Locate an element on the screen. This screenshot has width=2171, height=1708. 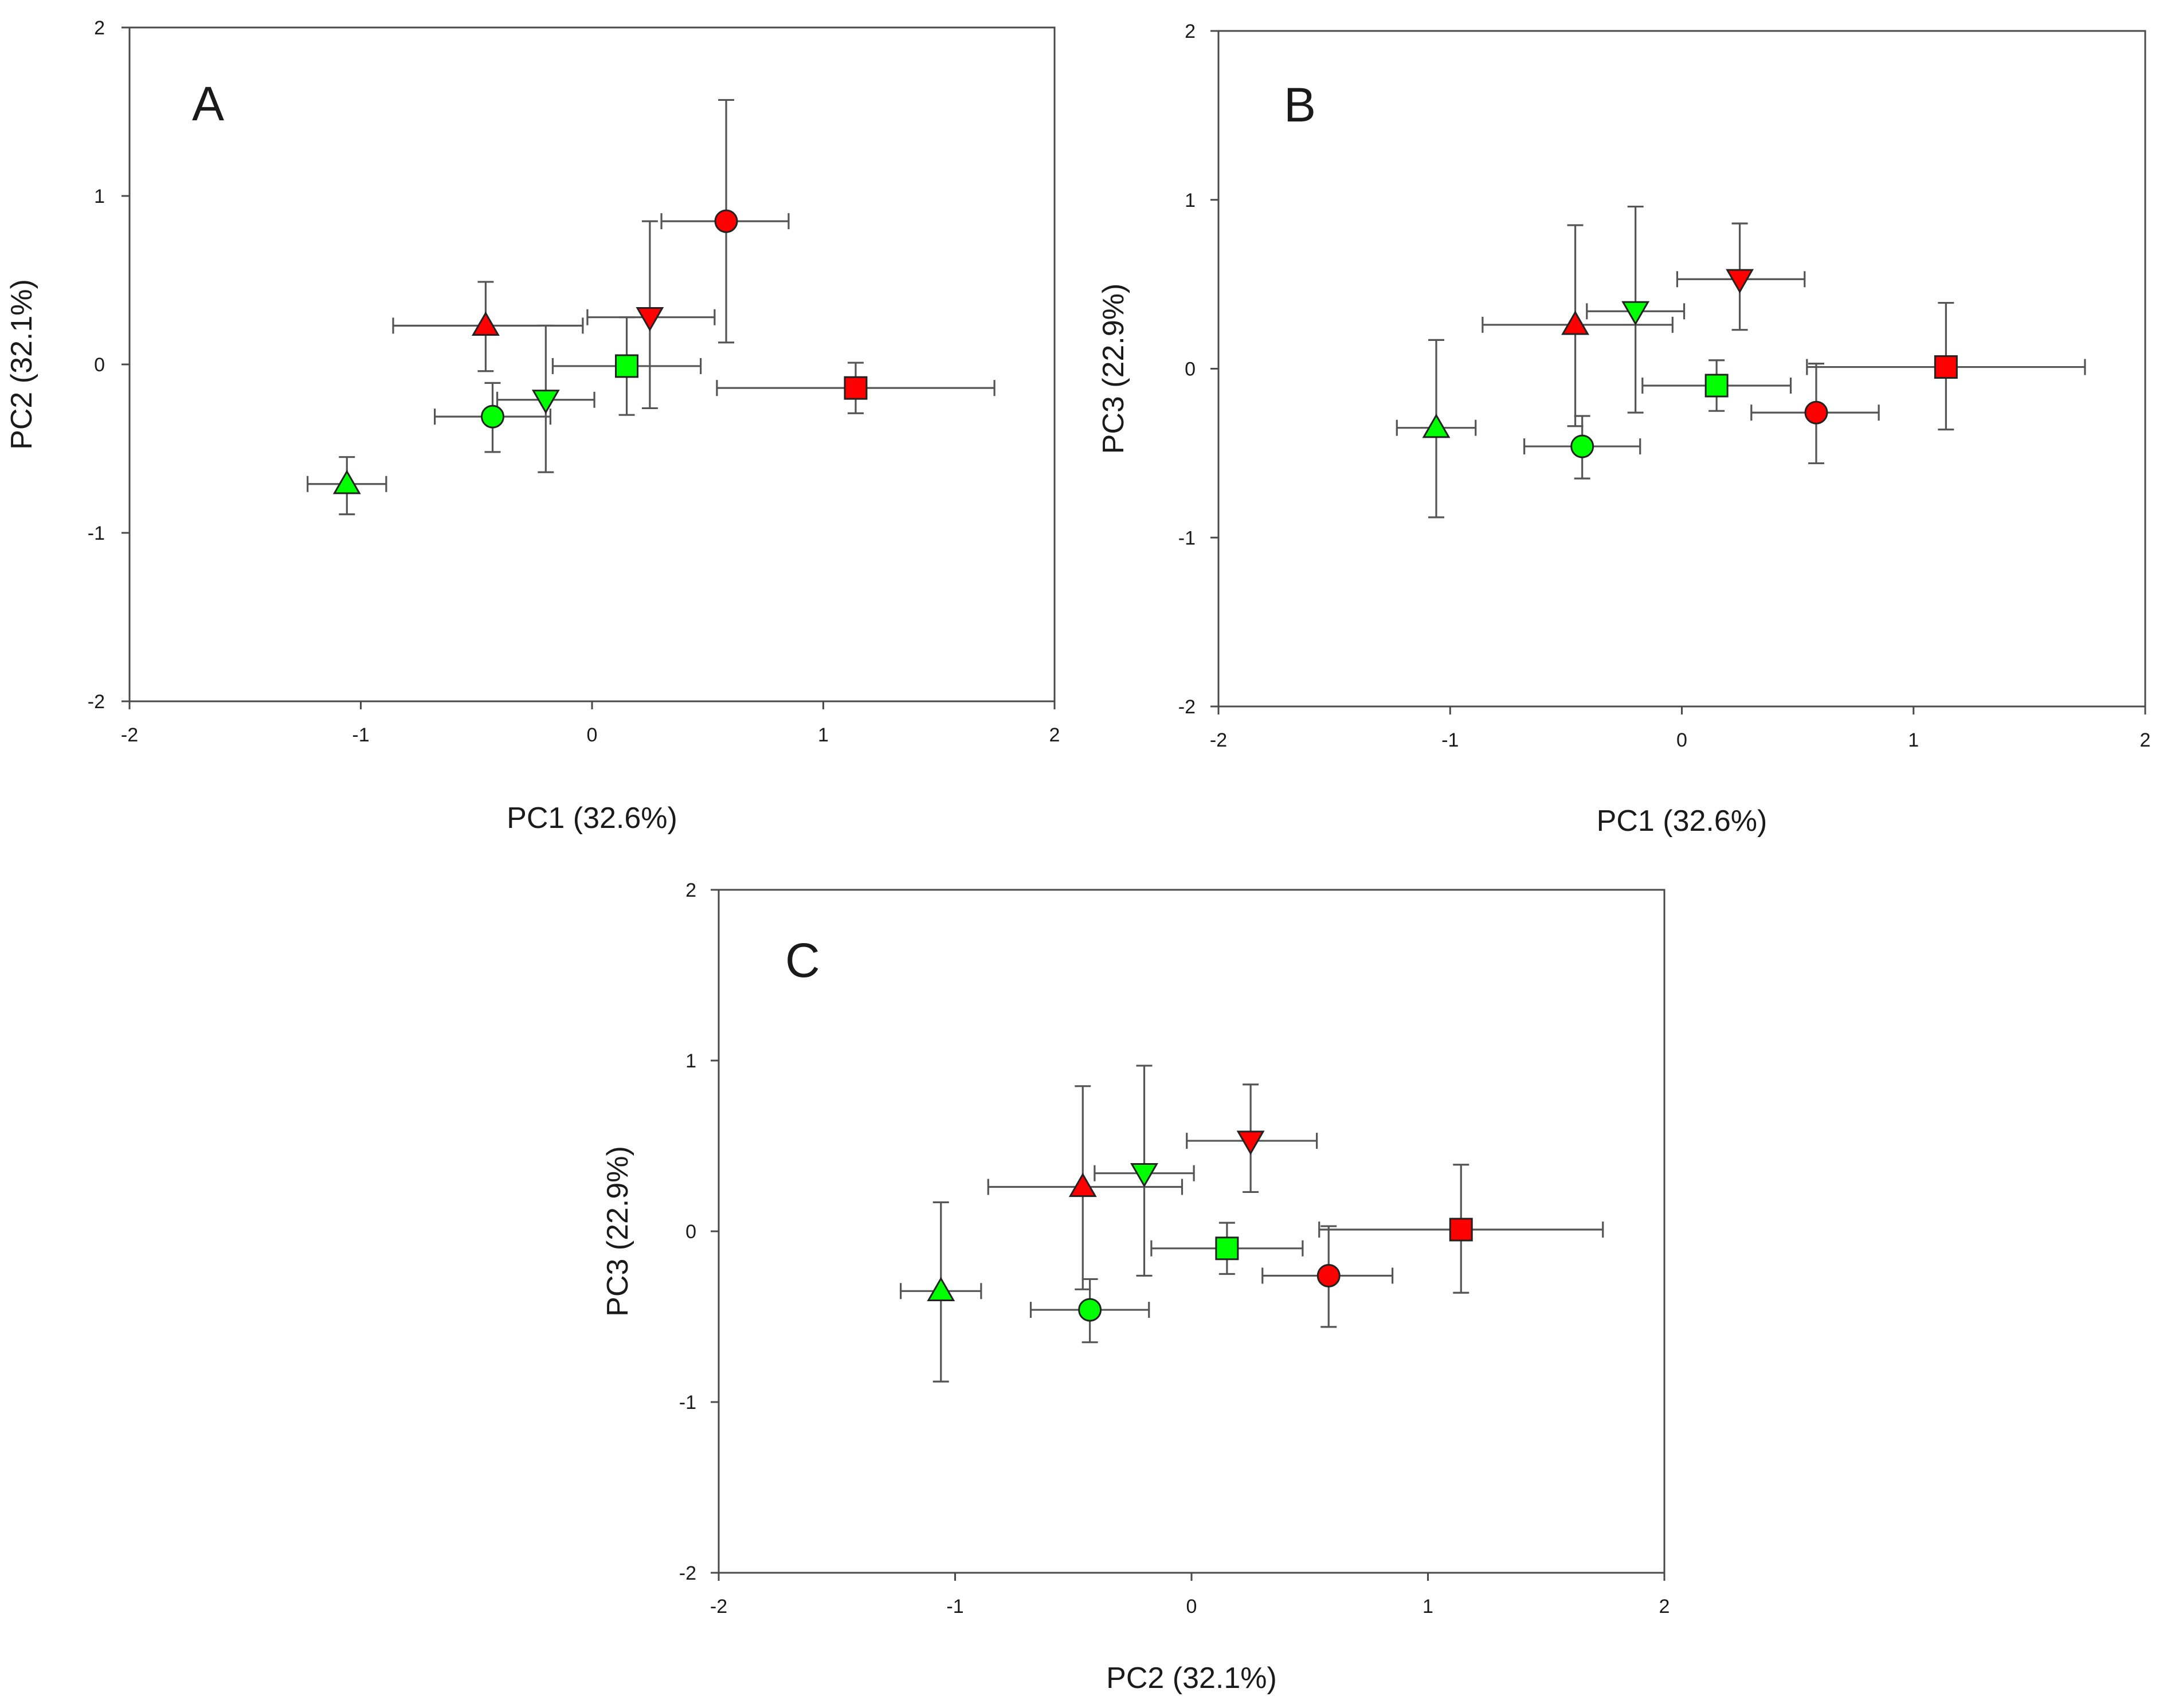
panel-letter: B is located at coordinates (1300, 105).